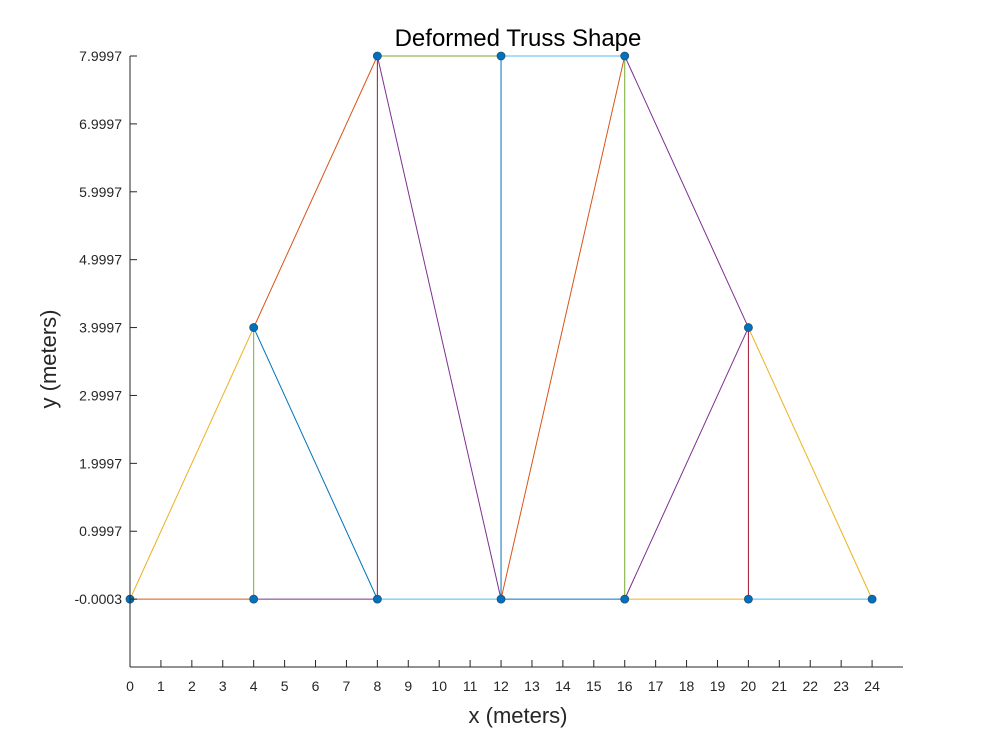  Describe the element at coordinates (687, 686) in the screenshot. I see `x-tick-label: 18` at that location.